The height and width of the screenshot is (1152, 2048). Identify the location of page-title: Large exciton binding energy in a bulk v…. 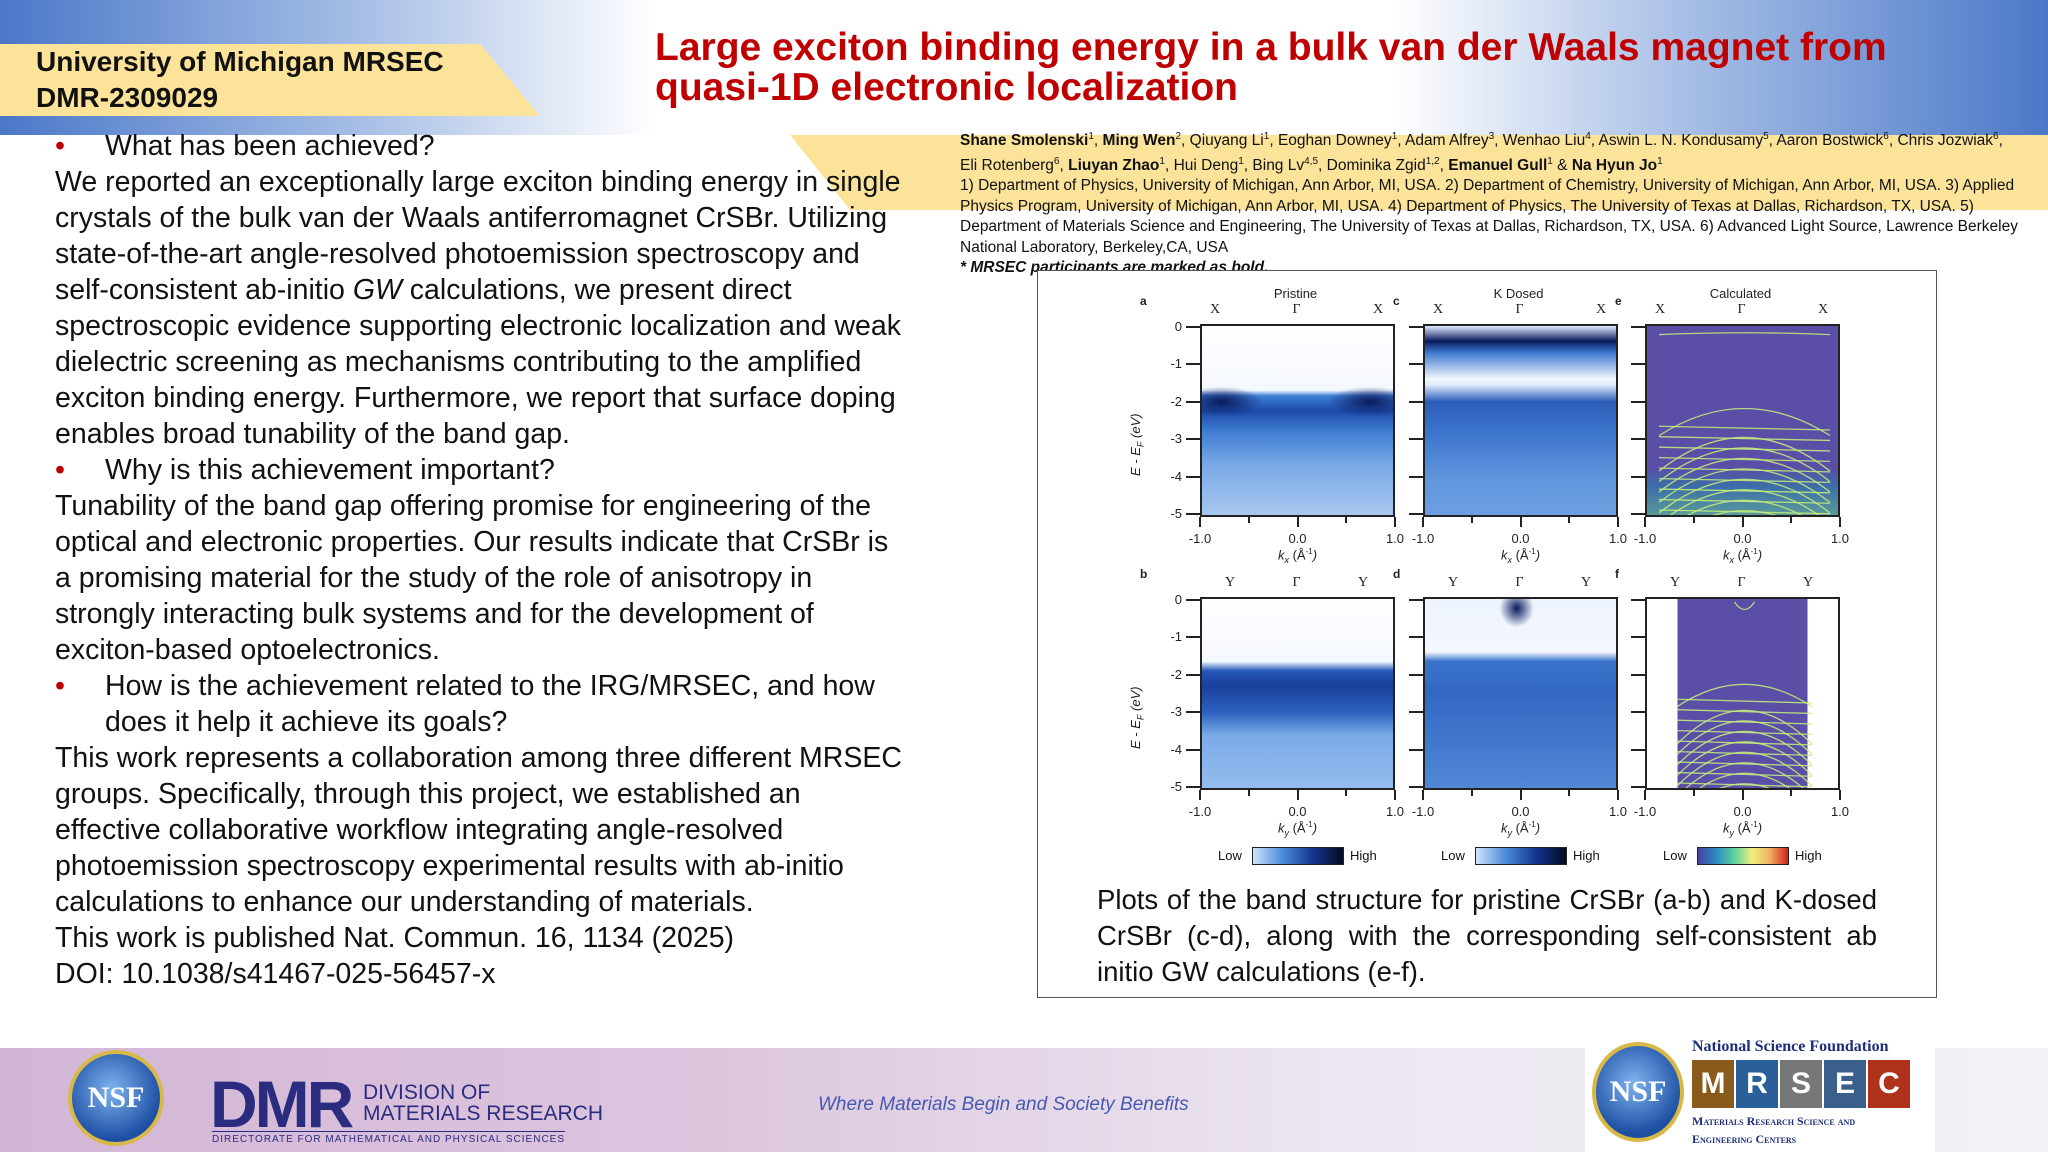
(1271, 67).